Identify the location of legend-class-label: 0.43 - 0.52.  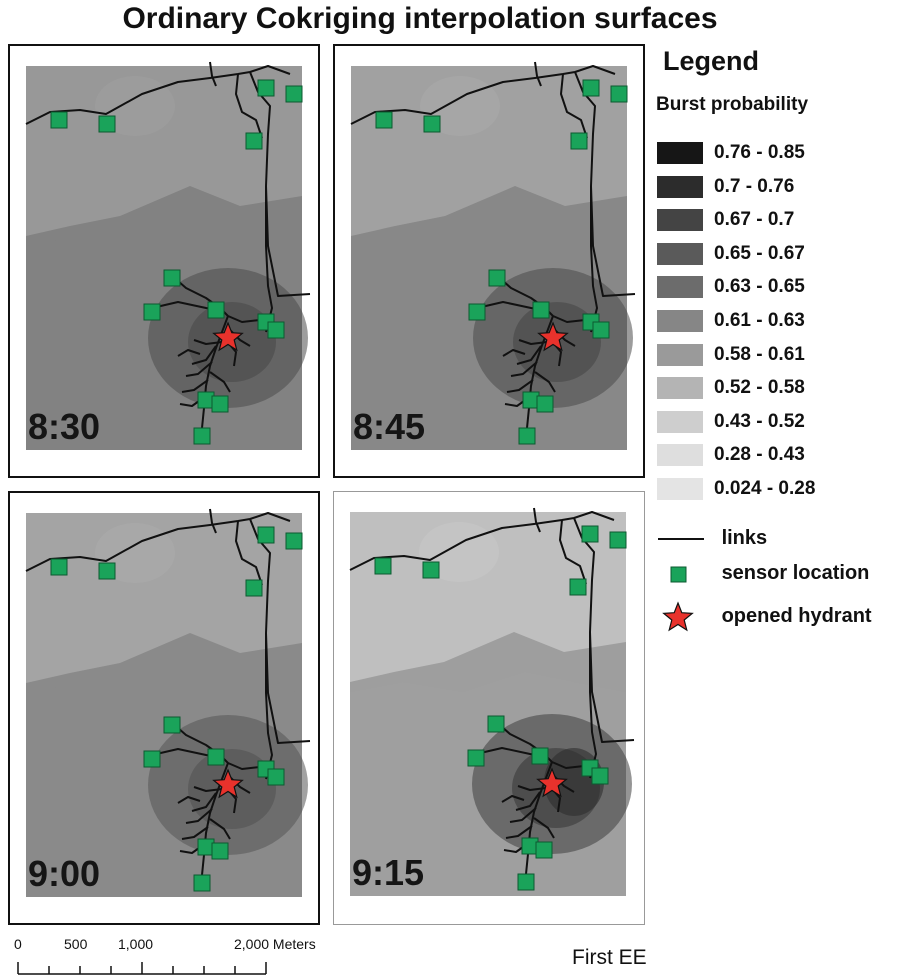
(759, 421).